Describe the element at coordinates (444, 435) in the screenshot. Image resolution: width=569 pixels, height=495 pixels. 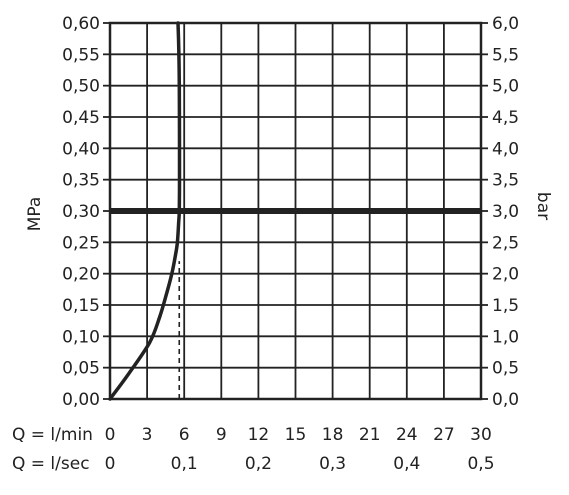
I see `x-tick-label-lmin-9: 27` at that location.